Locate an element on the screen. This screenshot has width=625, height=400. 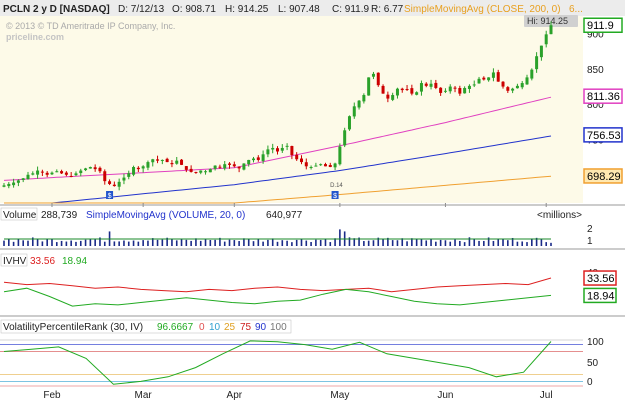
vpr-line is located at coordinates (277, 362).